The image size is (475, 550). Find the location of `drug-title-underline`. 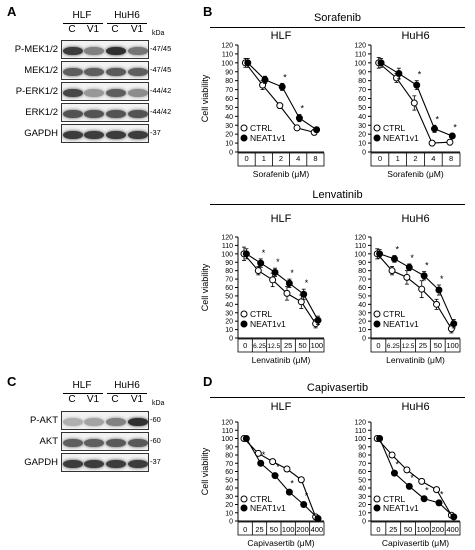

drug-title-underline is located at coordinates (337, 397).